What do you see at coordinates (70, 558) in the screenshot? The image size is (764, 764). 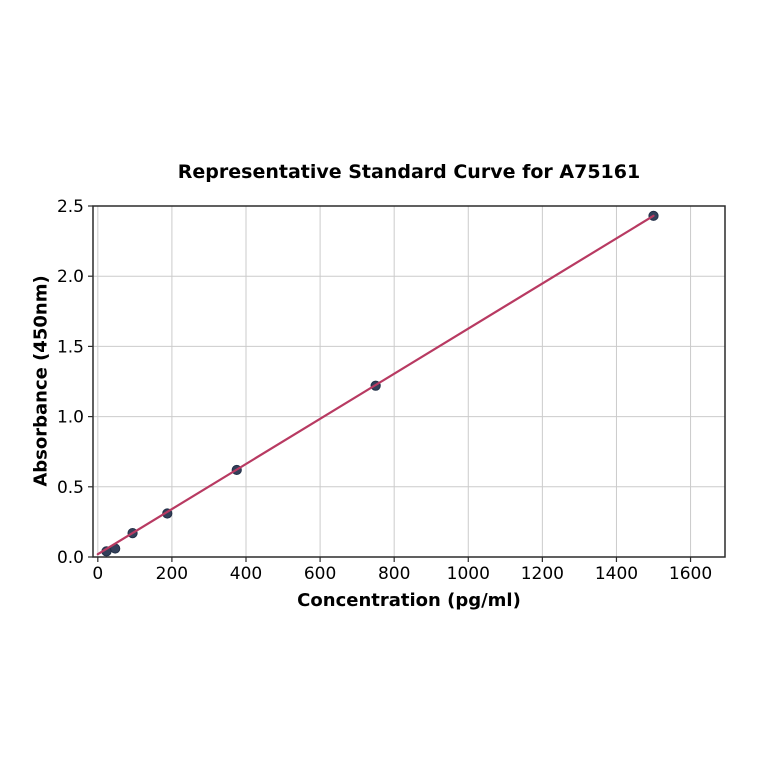 I see `y-tick-label: 0.0` at bounding box center [70, 558].